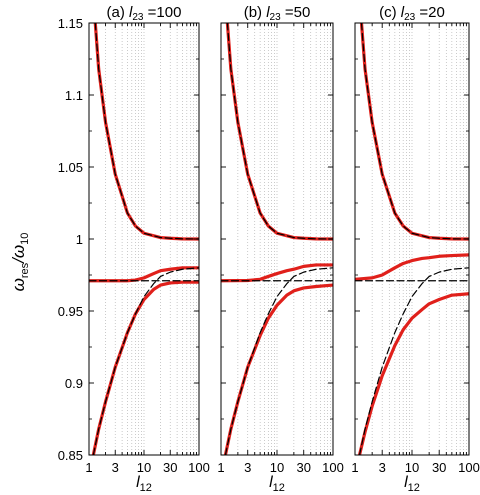  What do you see at coordinates (25, 270) in the screenshot?
I see `y-label-main-sub: res` at bounding box center [25, 270].